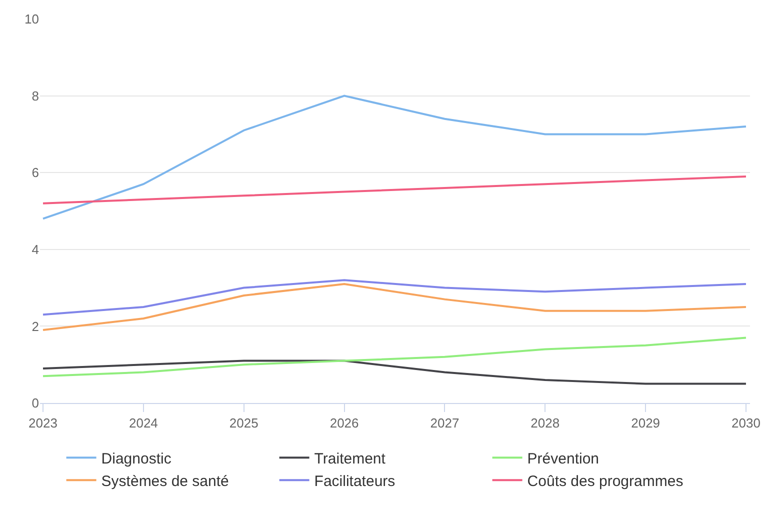  Describe the element at coordinates (563, 459) in the screenshot. I see `legend-label: Prévention` at that location.